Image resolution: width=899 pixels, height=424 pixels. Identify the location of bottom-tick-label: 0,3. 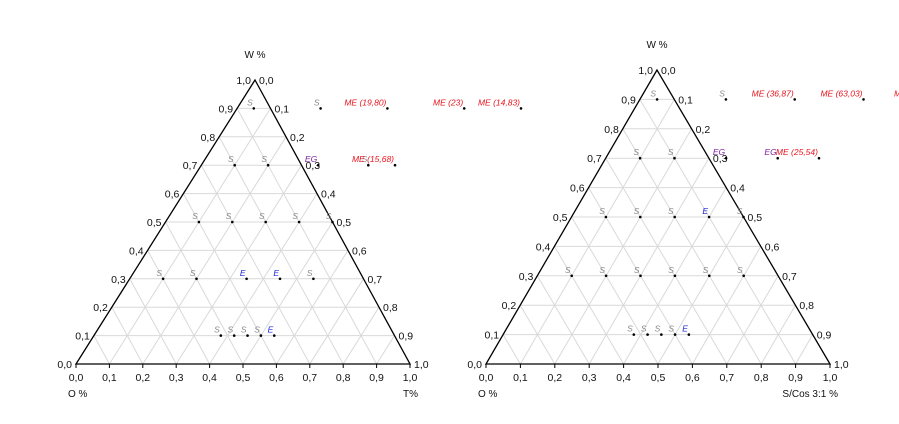
(176, 378).